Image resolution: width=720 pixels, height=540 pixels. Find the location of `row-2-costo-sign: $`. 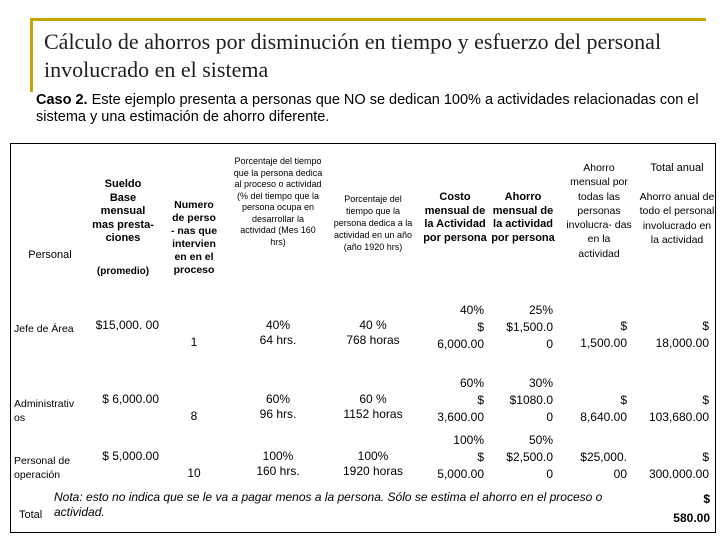

row-2-costo-sign: $ is located at coordinates (480, 400).